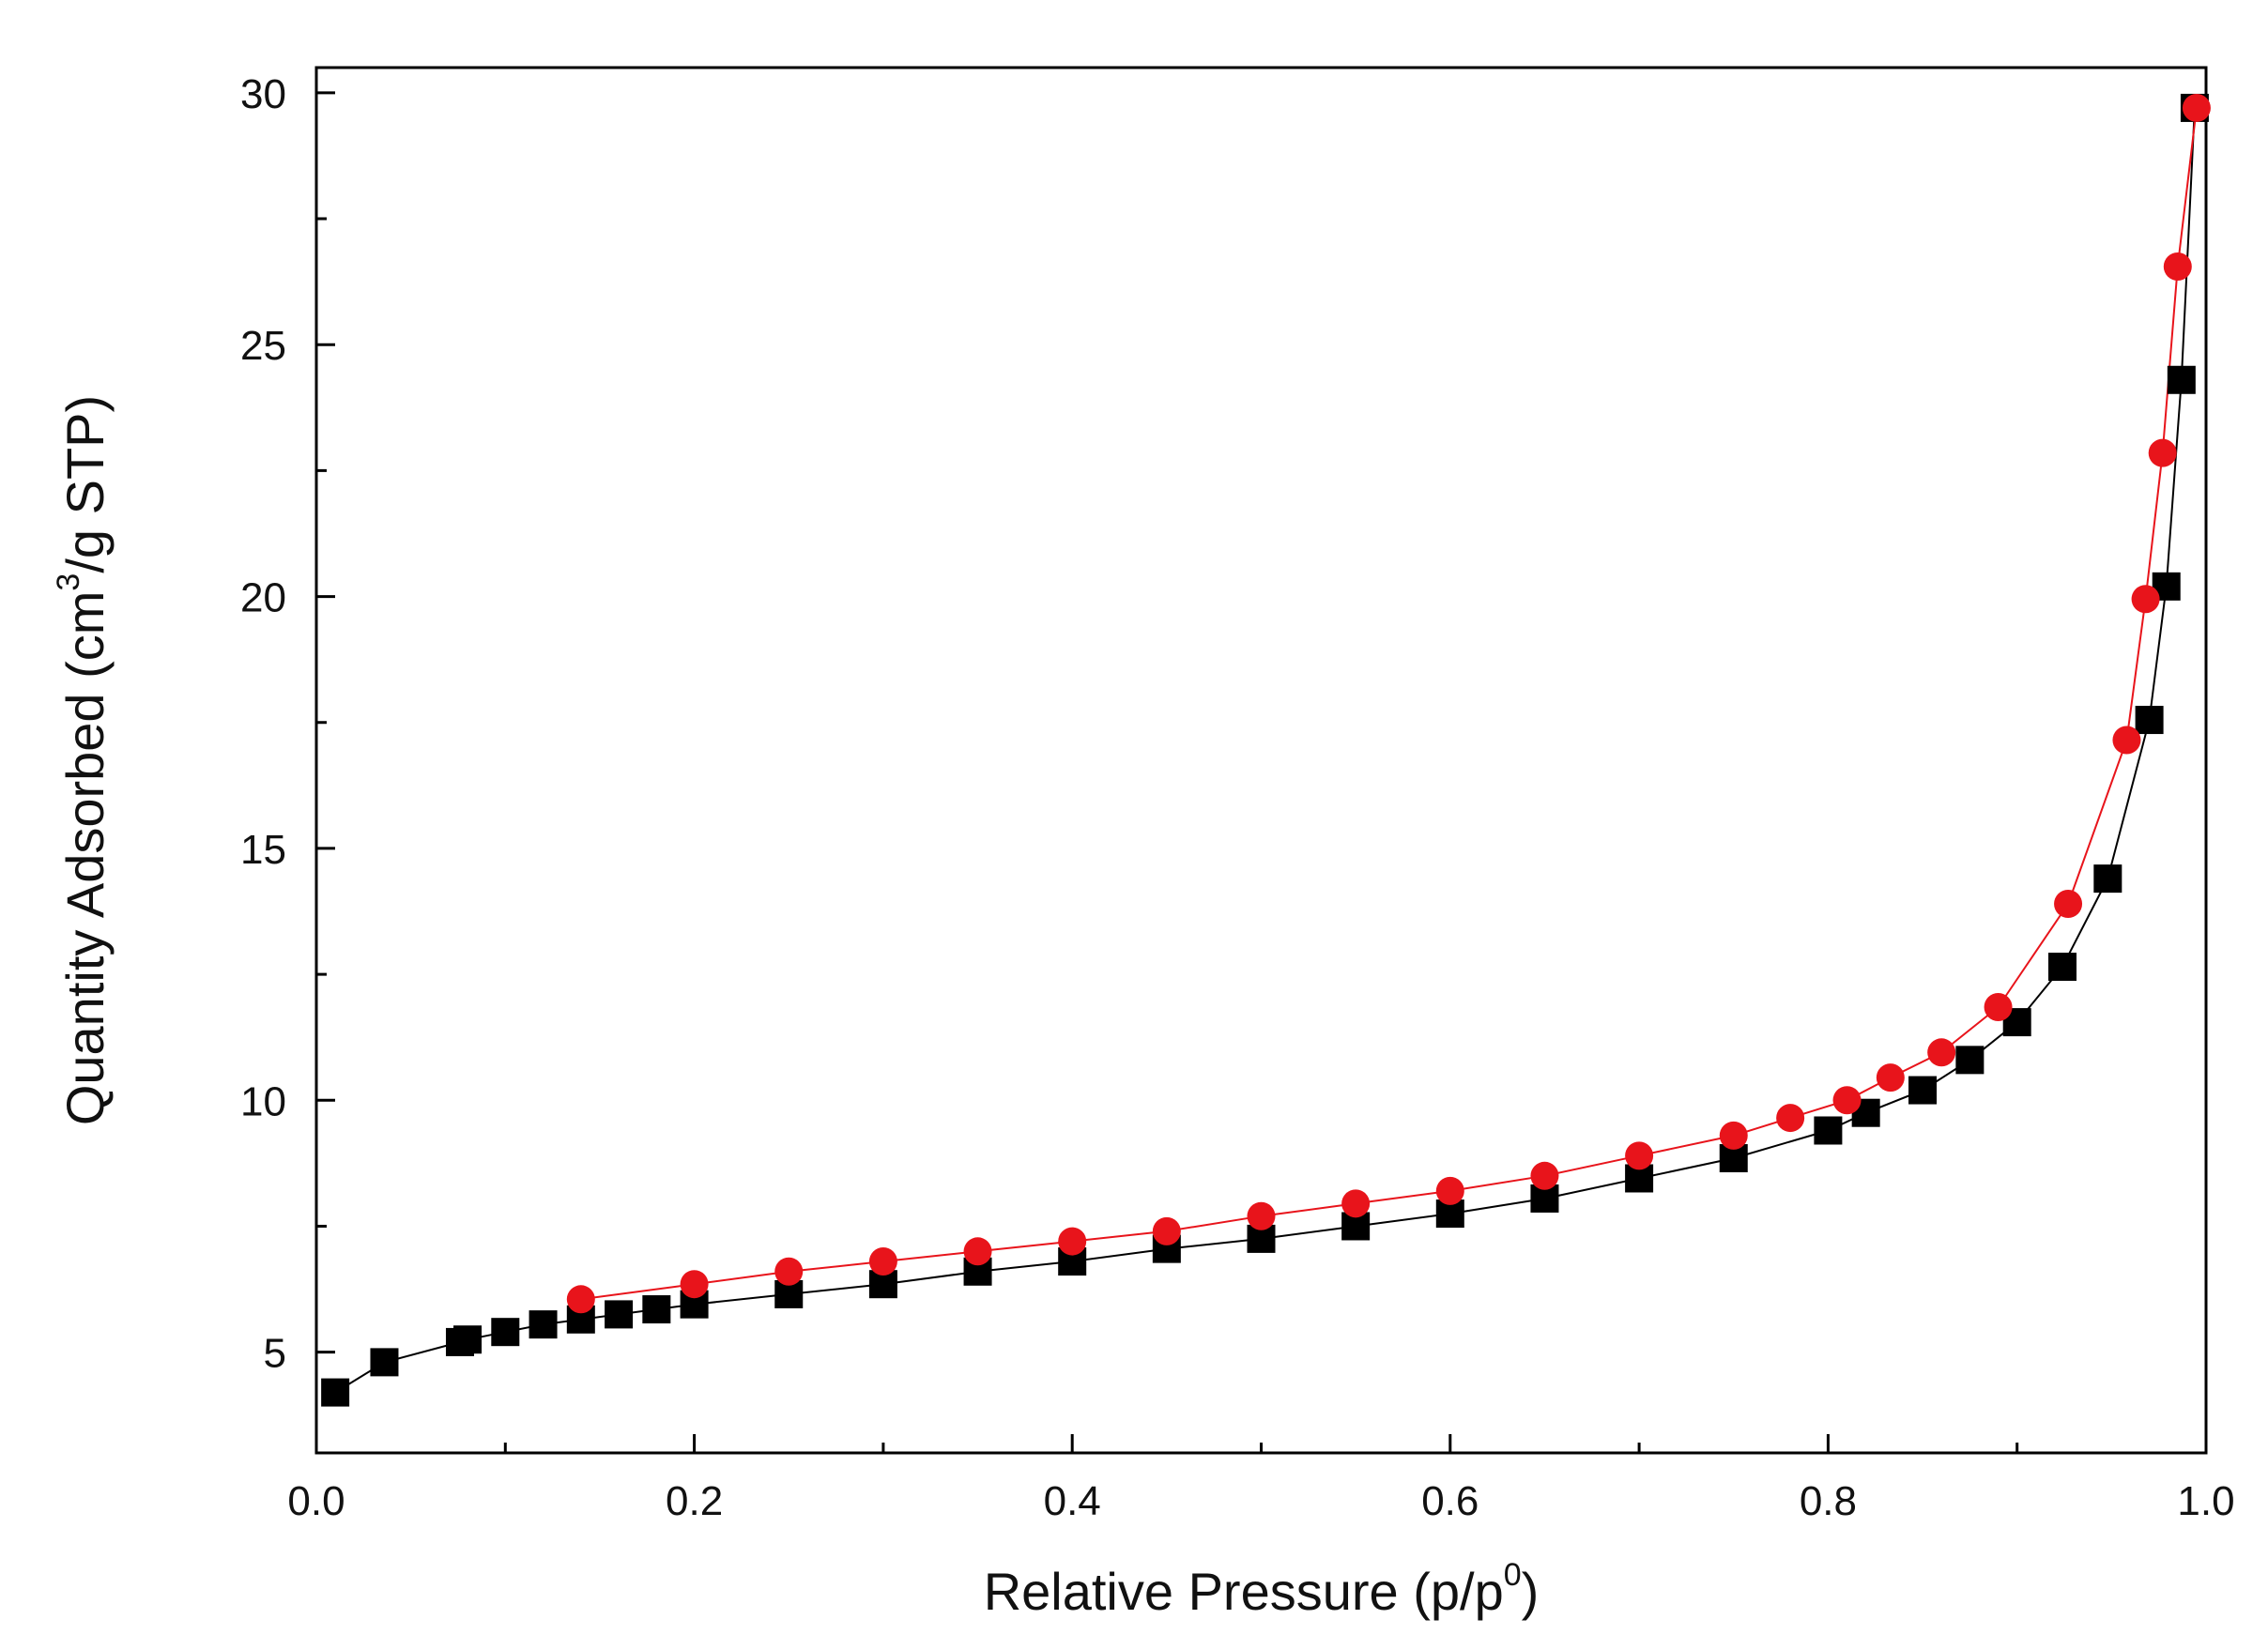 The height and width of the screenshot is (1650, 2268). Describe the element at coordinates (2205, 1501) in the screenshot. I see `x-tick-label: 1.0` at that location.